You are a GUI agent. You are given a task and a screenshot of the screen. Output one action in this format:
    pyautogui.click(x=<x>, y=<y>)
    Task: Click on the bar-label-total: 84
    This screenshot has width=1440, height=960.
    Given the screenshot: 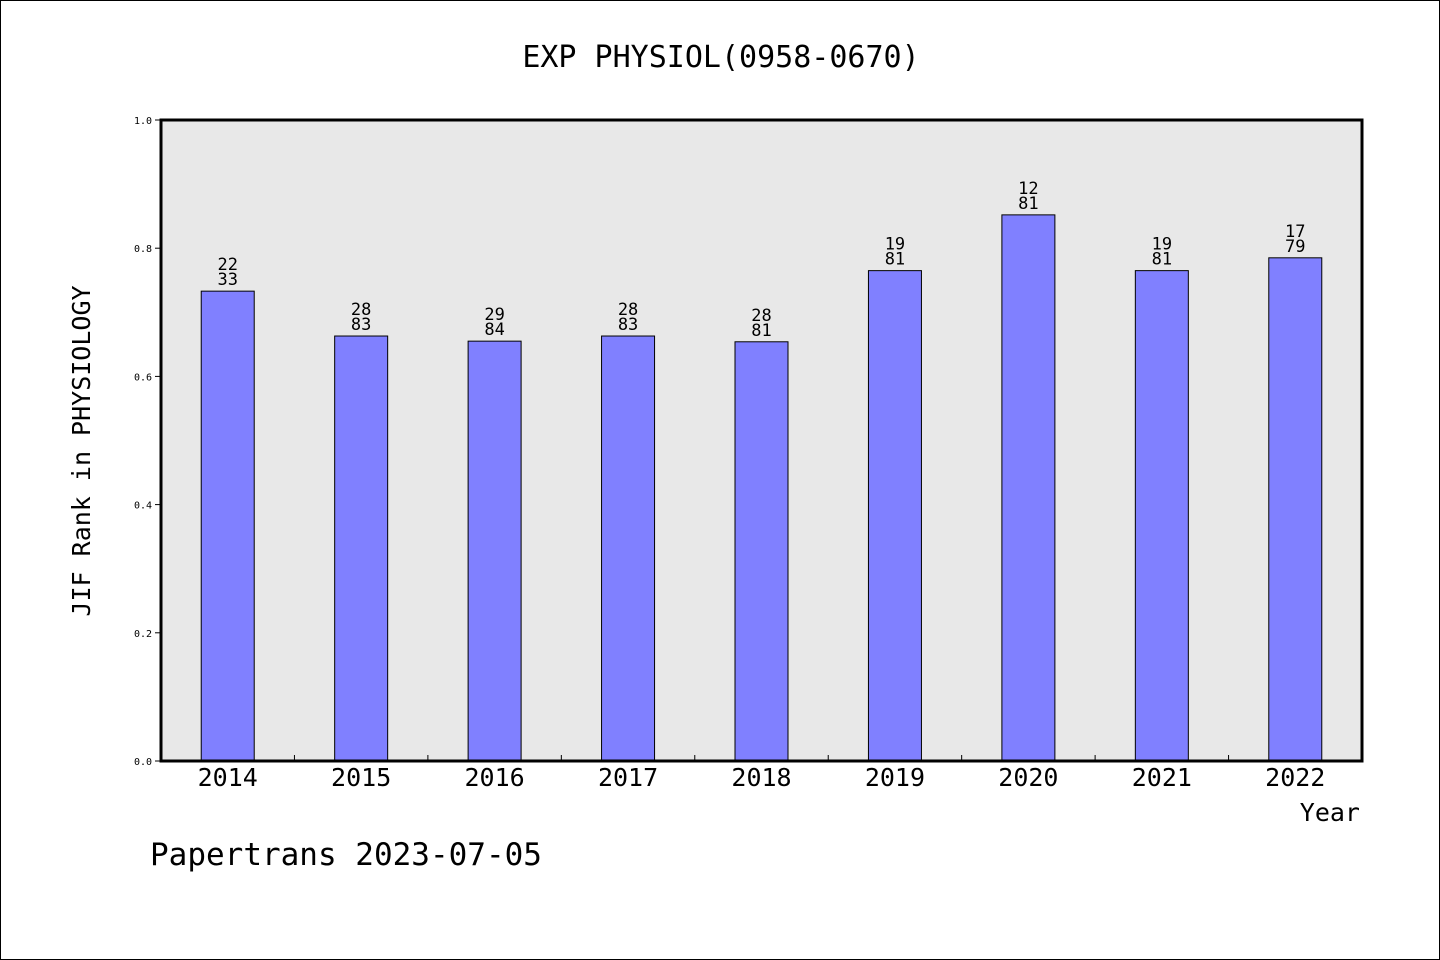 What is the action you would take?
    pyautogui.click(x=494, y=330)
    